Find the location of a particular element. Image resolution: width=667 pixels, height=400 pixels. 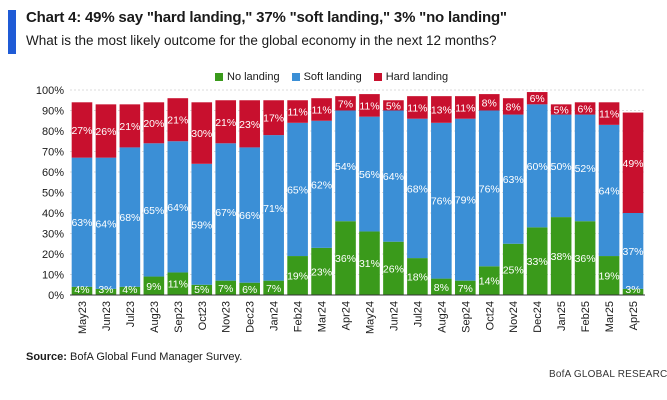

x-tick-label: Mar25 is located at coordinates (610, 316).